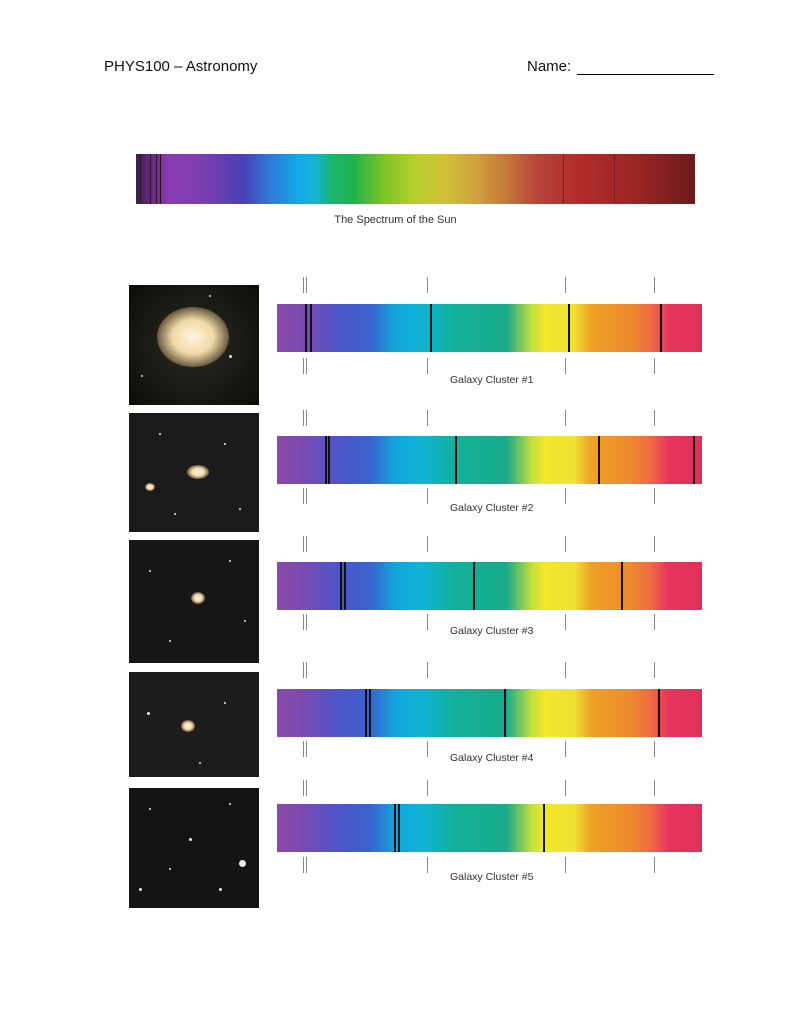 Image resolution: width=791 pixels, height=1024 pixels. Describe the element at coordinates (193, 337) in the screenshot. I see `elliptical-galaxy` at that location.